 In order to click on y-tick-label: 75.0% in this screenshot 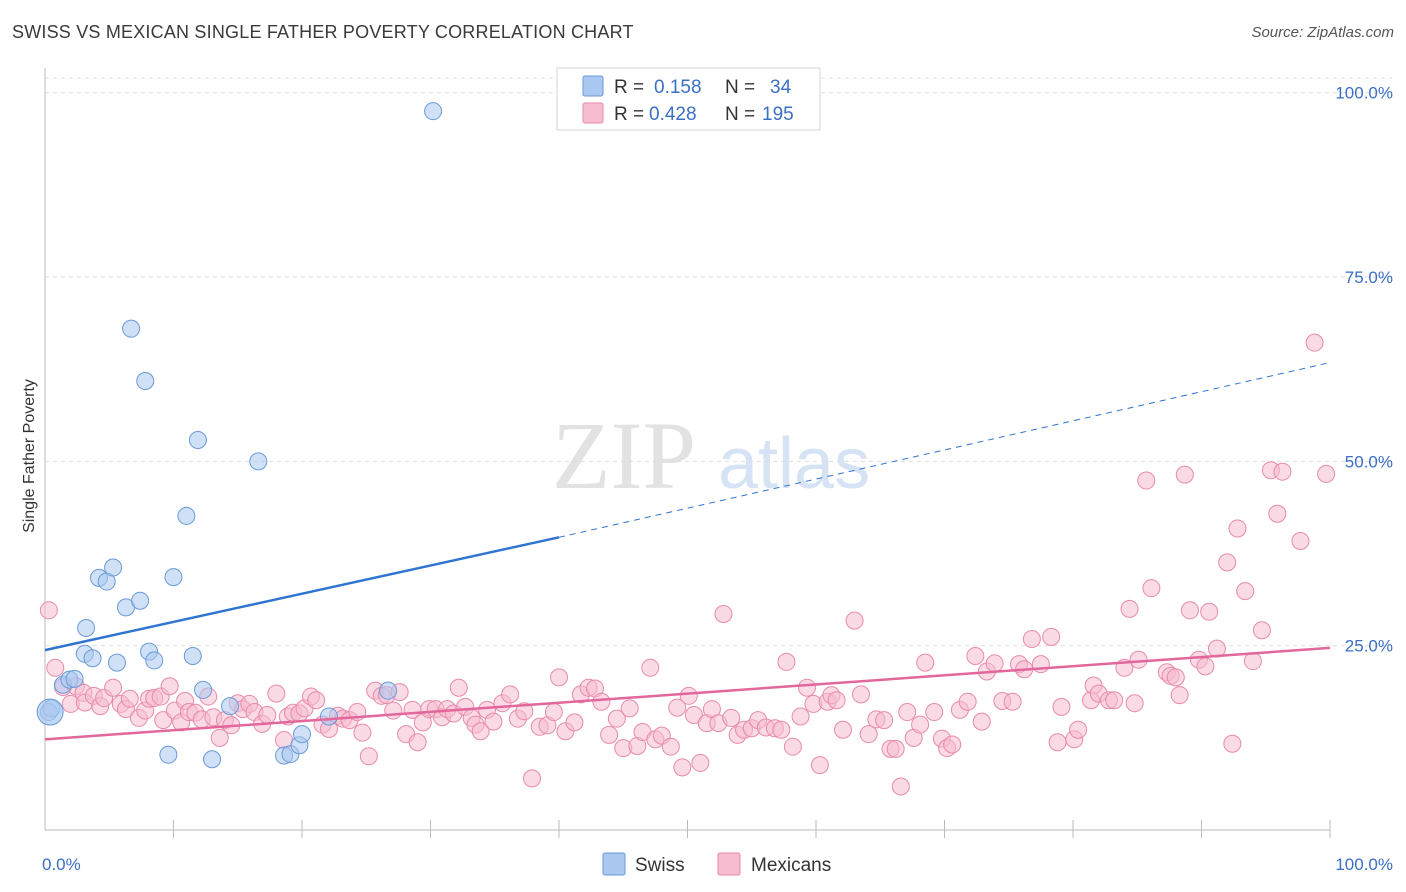, I will do `click(1369, 277)`.